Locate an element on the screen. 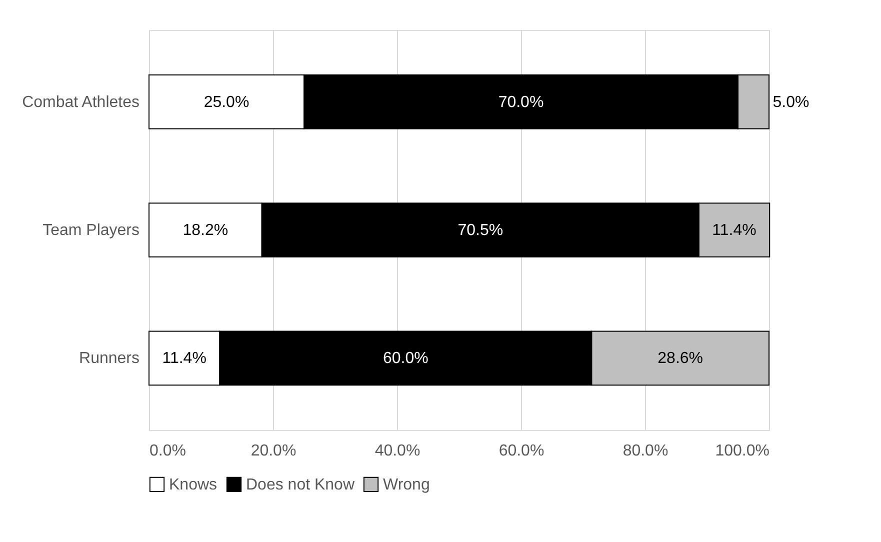 This screenshot has width=881, height=542. legend-label: Wrong is located at coordinates (406, 485).